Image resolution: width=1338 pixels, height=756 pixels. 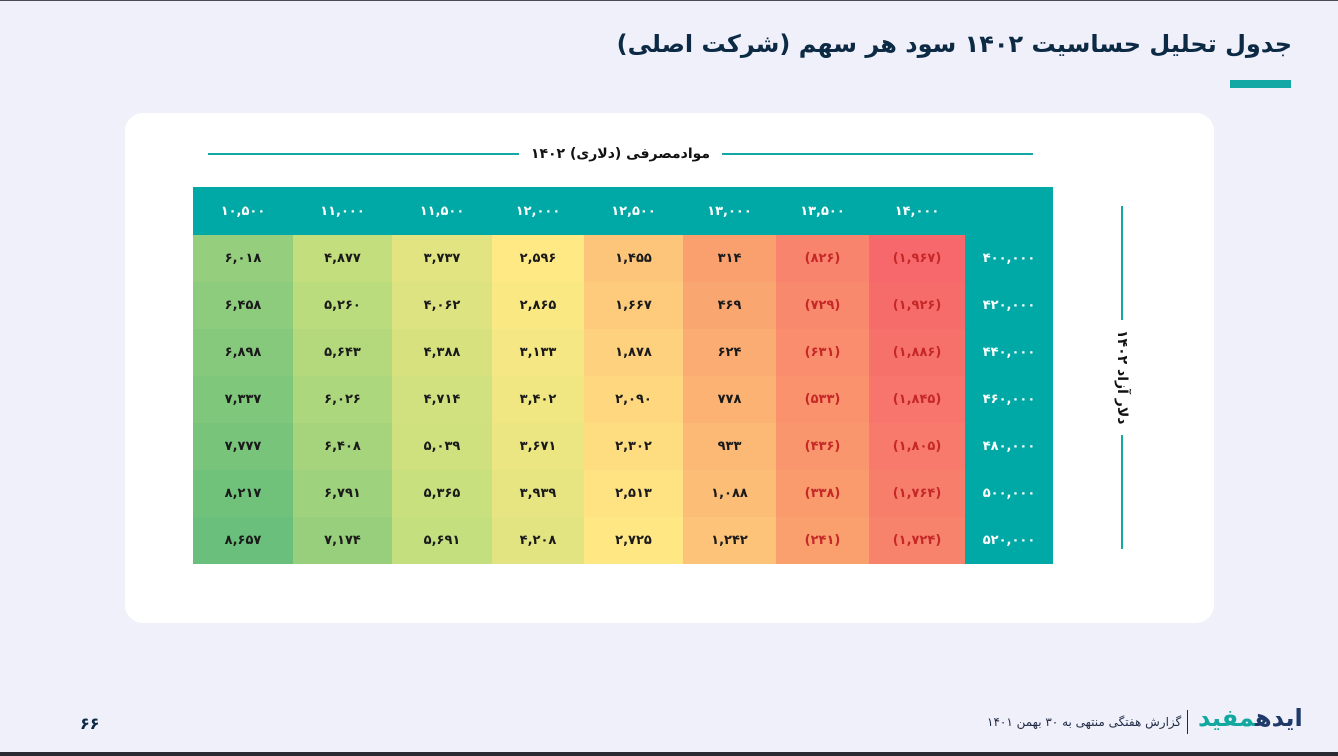 I want to click on table-cell: ۱,۶۶۷, so click(x=633, y=305).